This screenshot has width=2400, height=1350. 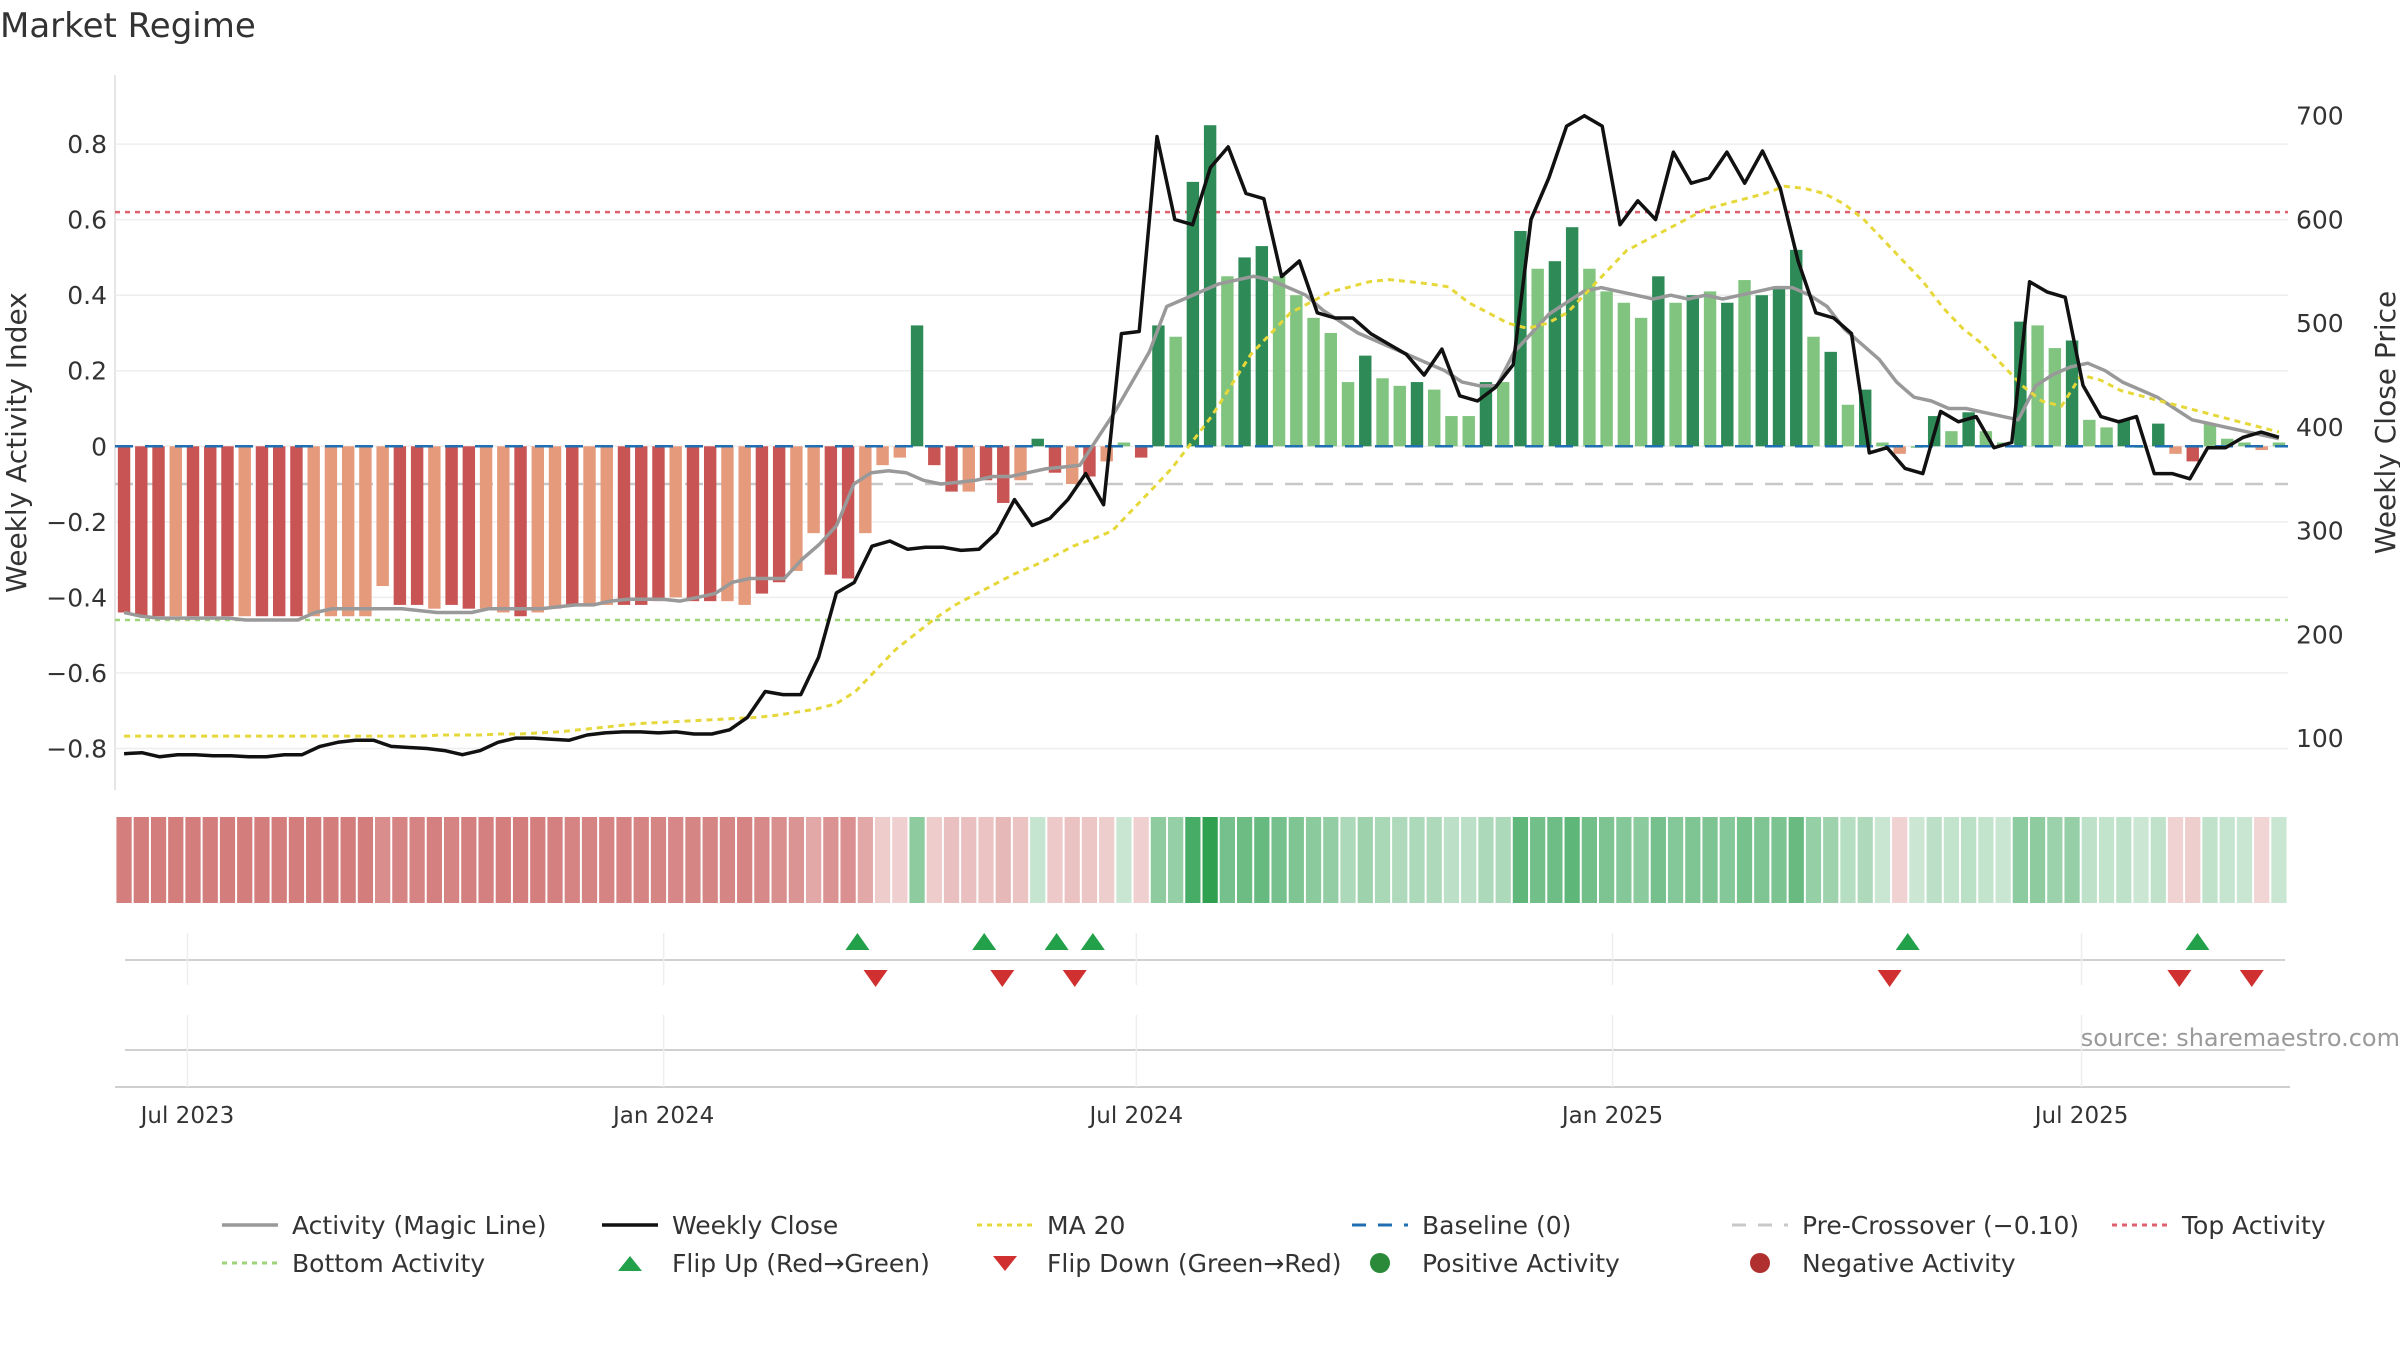 What do you see at coordinates (87, 144) in the screenshot?
I see `y-tick-label: 0.8` at bounding box center [87, 144].